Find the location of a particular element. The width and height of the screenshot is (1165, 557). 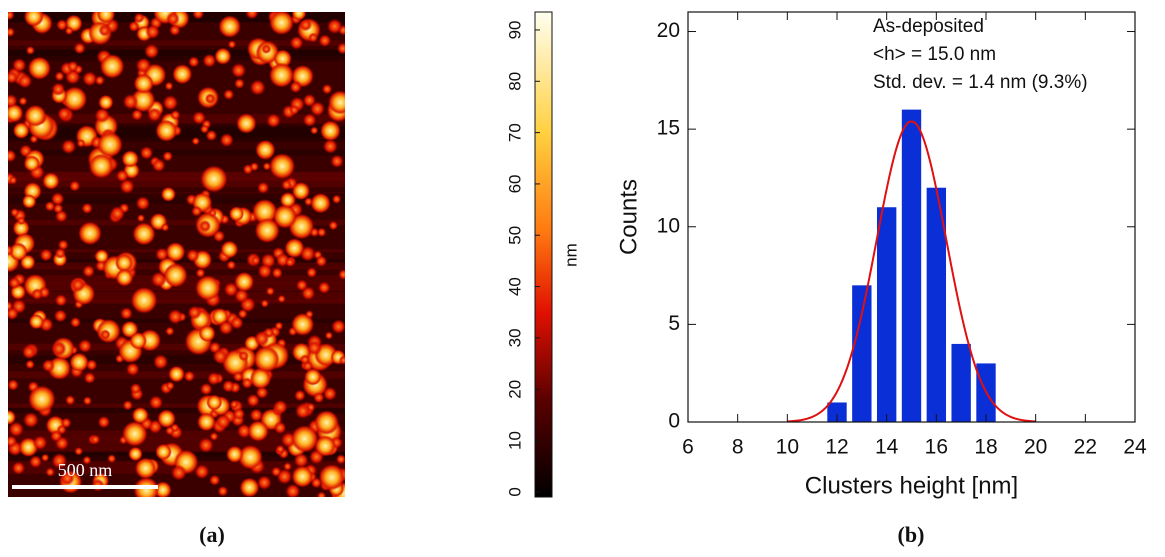

colorbar-tick-label: 40 is located at coordinates (514, 286).